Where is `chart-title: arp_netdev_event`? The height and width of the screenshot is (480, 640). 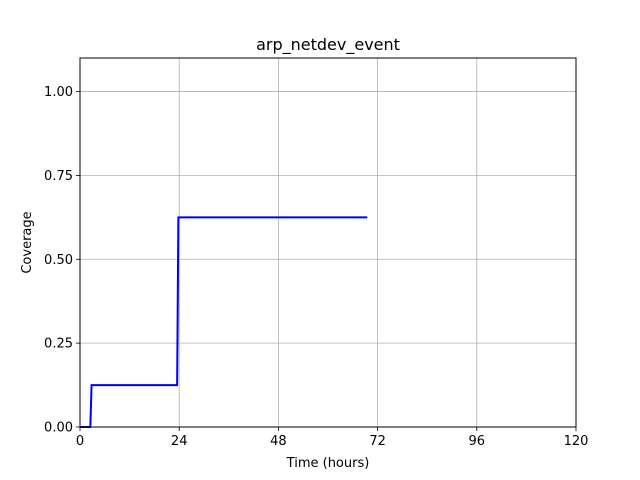 chart-title: arp_netdev_event is located at coordinates (328, 45).